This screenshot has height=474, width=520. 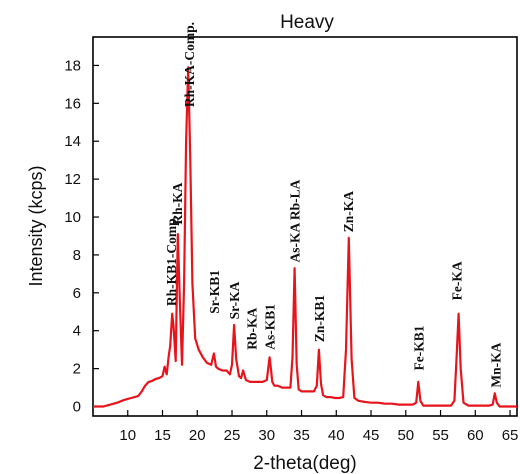 What do you see at coordinates (77, 293) in the screenshot?
I see `y-tick-label: 6` at bounding box center [77, 293].